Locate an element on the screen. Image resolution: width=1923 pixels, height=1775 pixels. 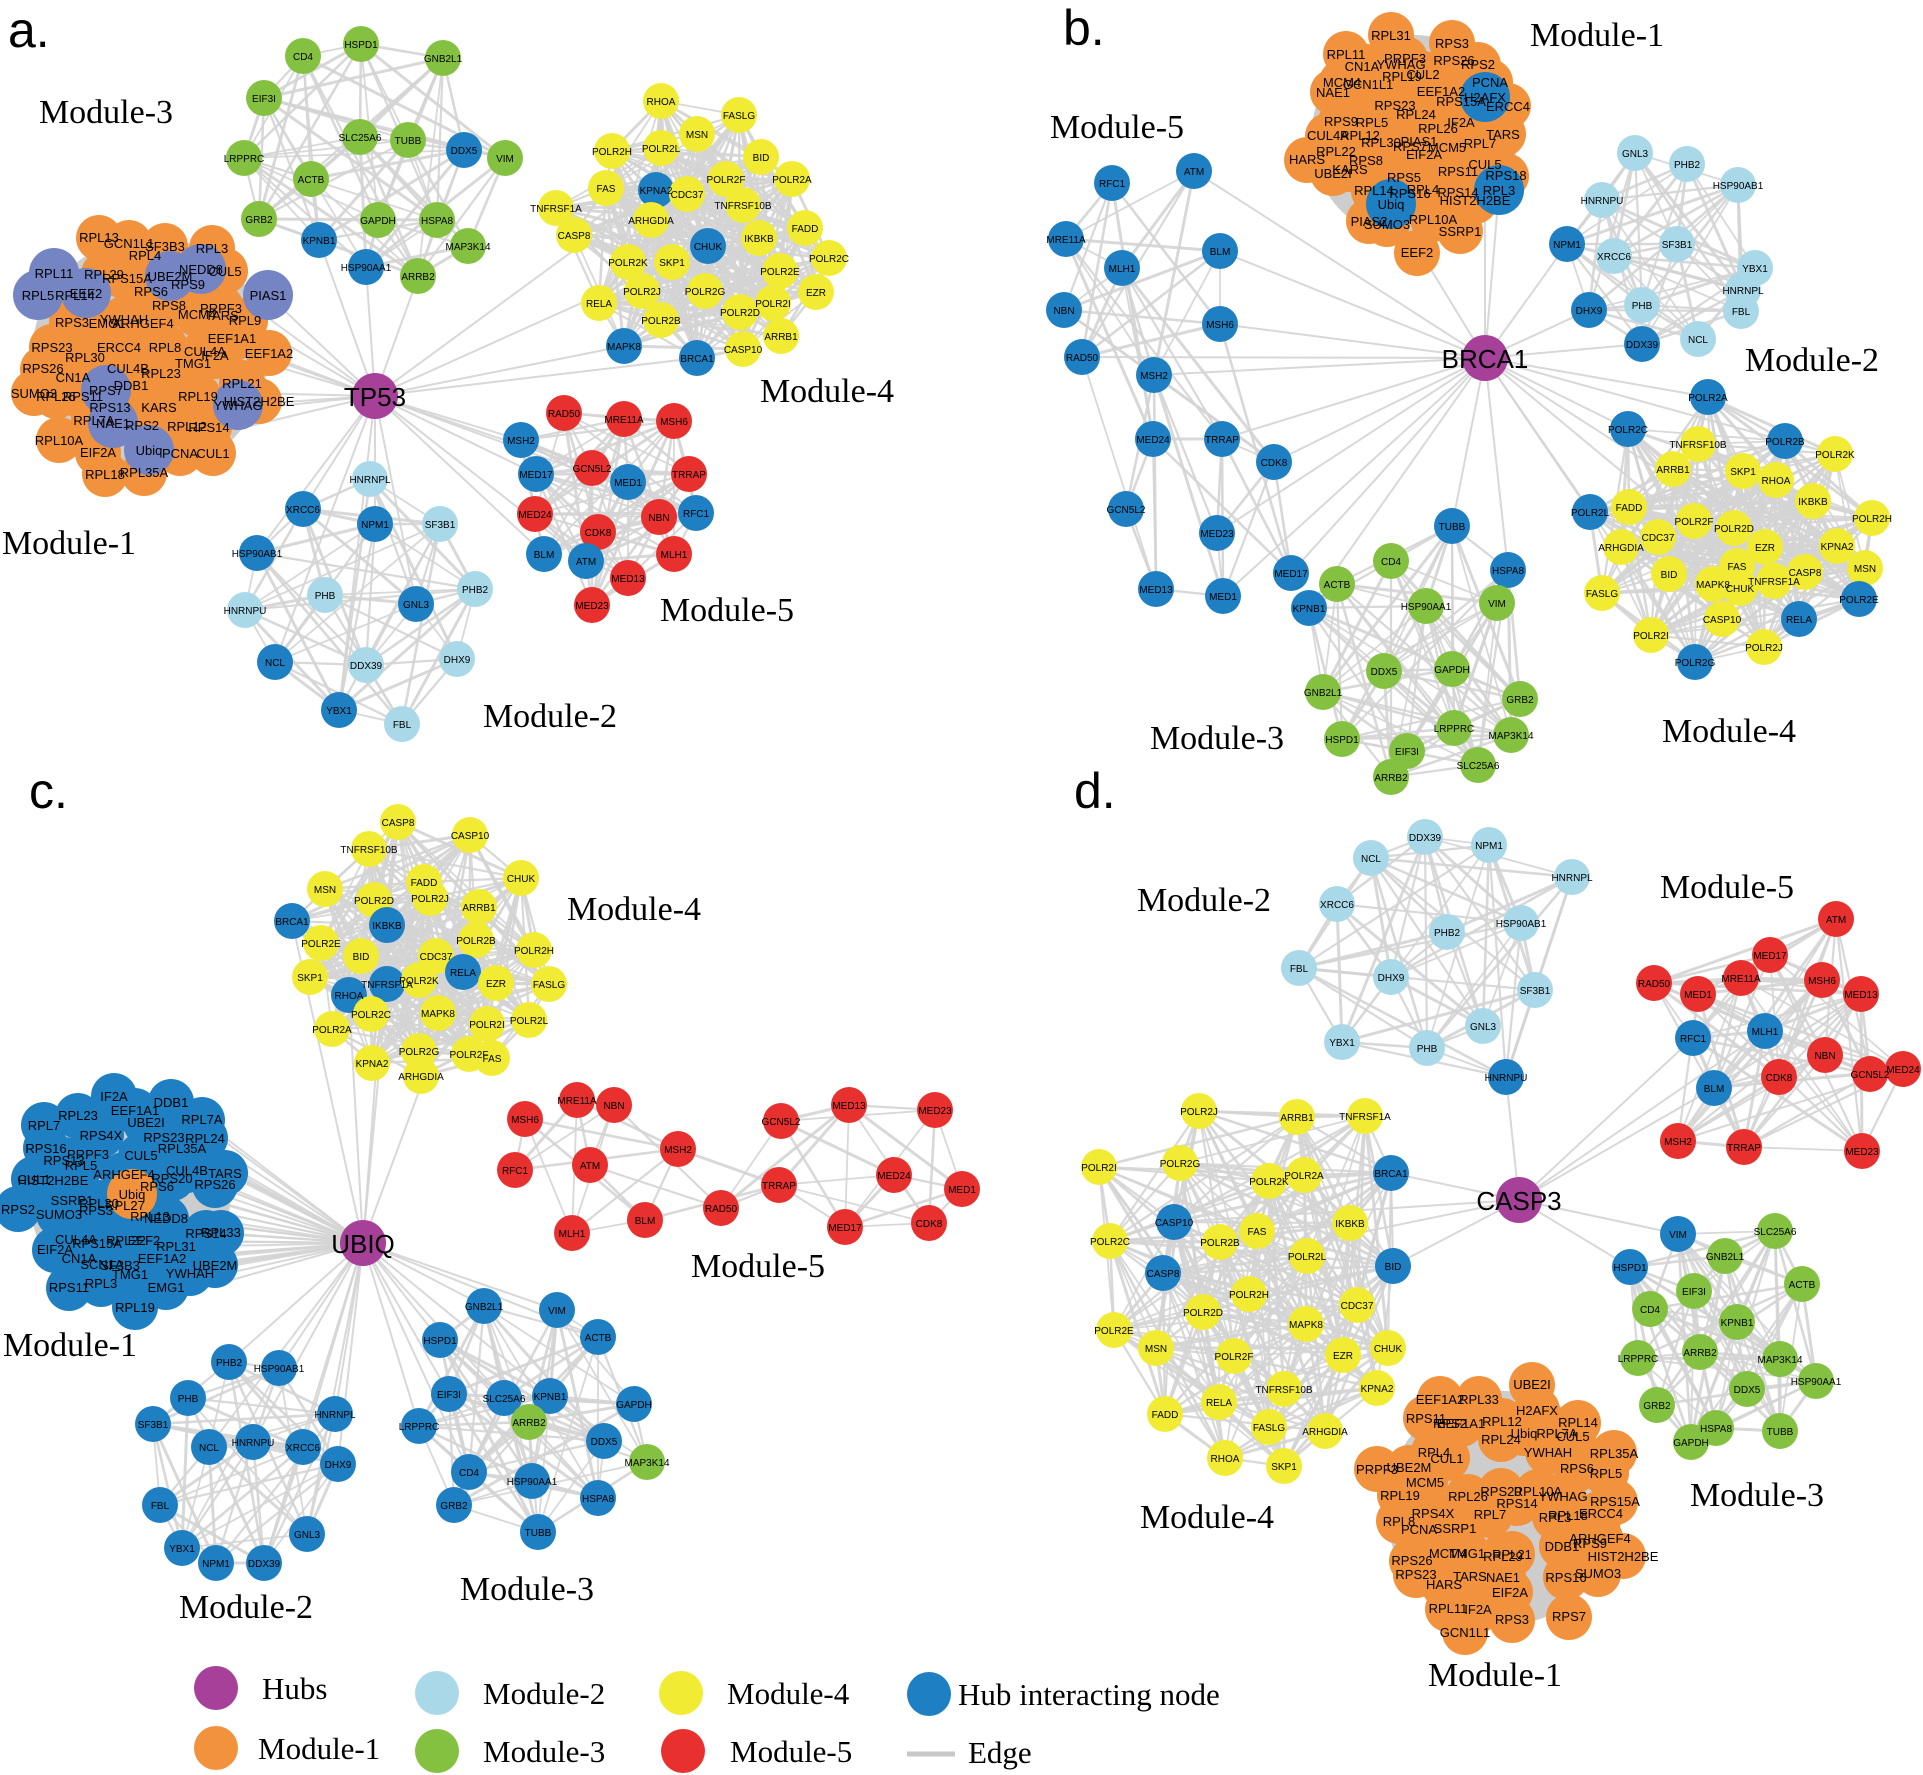
svg-text: EZR is located at coordinates (496, 984).